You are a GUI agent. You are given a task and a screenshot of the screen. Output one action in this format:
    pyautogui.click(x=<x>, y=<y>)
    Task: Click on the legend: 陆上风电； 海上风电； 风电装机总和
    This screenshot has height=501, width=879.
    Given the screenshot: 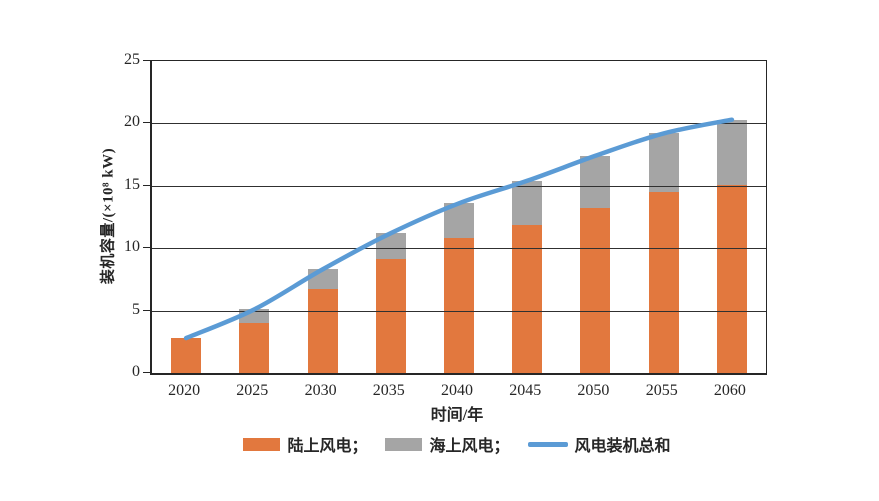 What is the action you would take?
    pyautogui.click(x=457, y=444)
    